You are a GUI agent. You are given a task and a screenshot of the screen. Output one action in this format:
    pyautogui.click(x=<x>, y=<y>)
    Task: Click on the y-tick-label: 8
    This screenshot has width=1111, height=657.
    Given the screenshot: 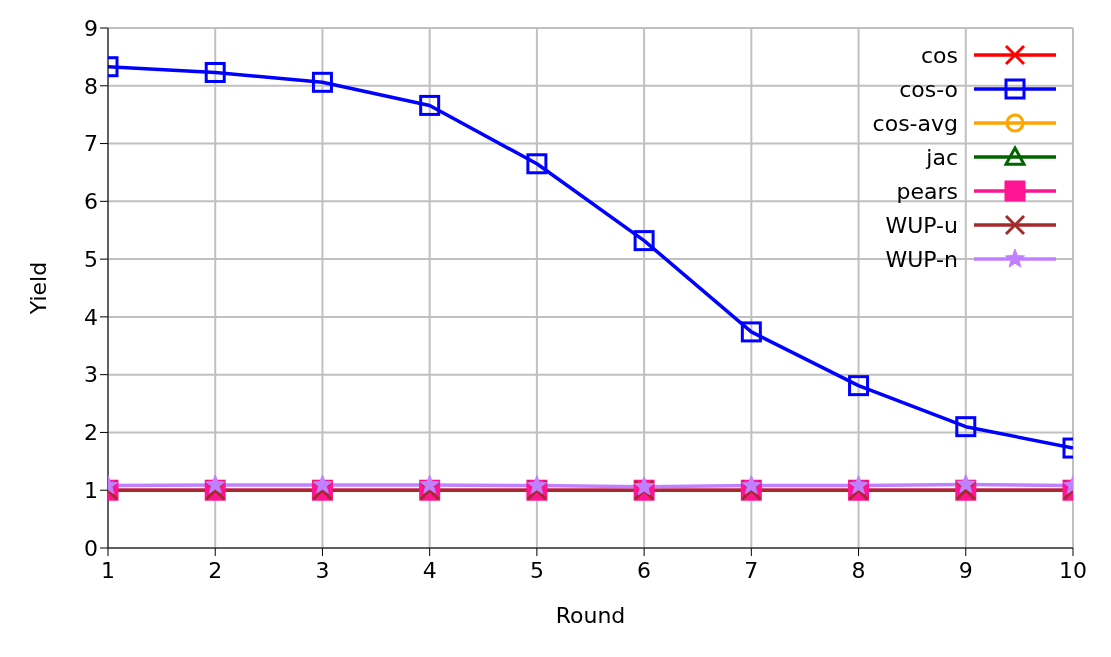 What is the action you would take?
    pyautogui.click(x=91, y=86)
    